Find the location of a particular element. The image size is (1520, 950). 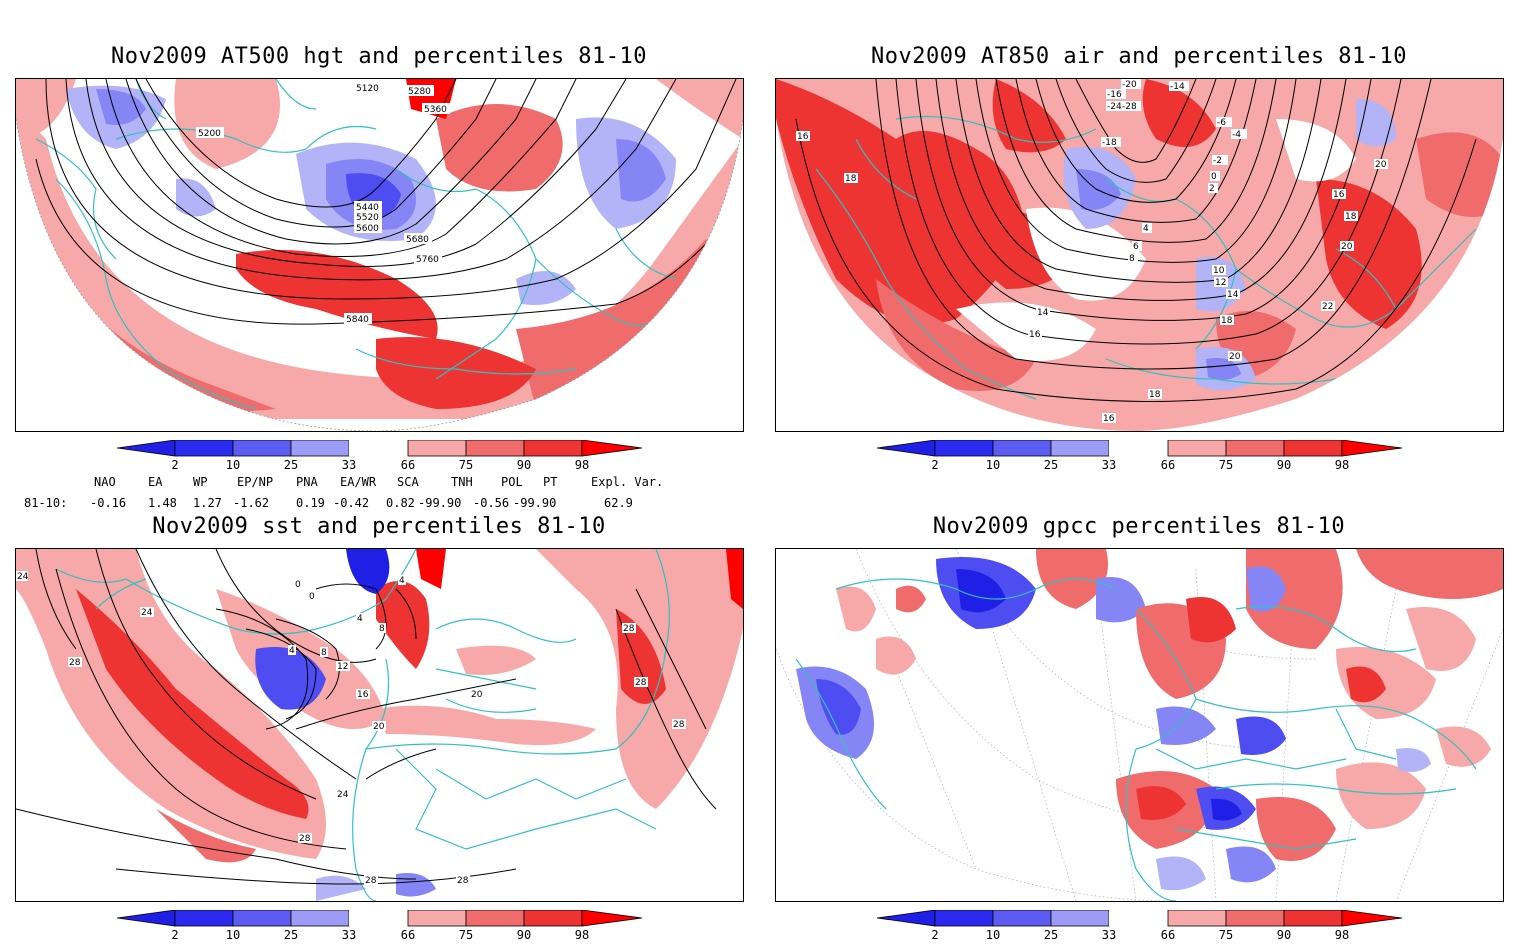

contour-label: 10 is located at coordinates (1219, 271).